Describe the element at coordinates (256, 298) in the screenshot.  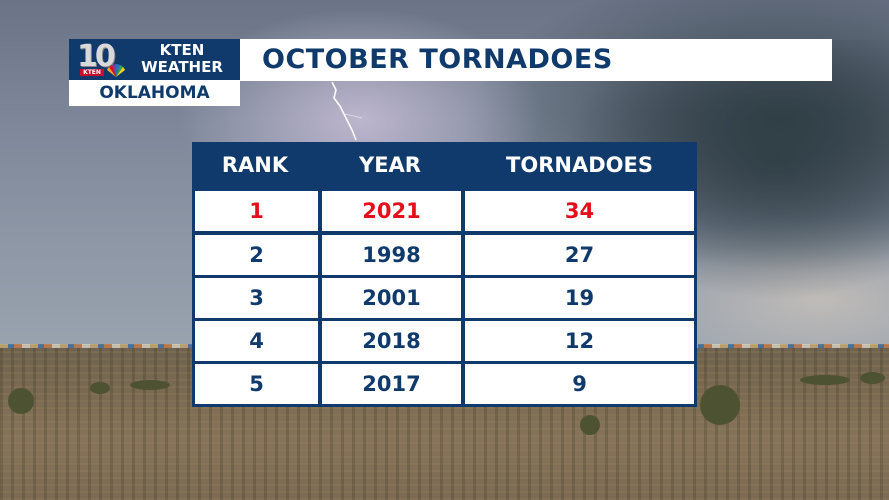
I see `cell-rank: 3` at that location.